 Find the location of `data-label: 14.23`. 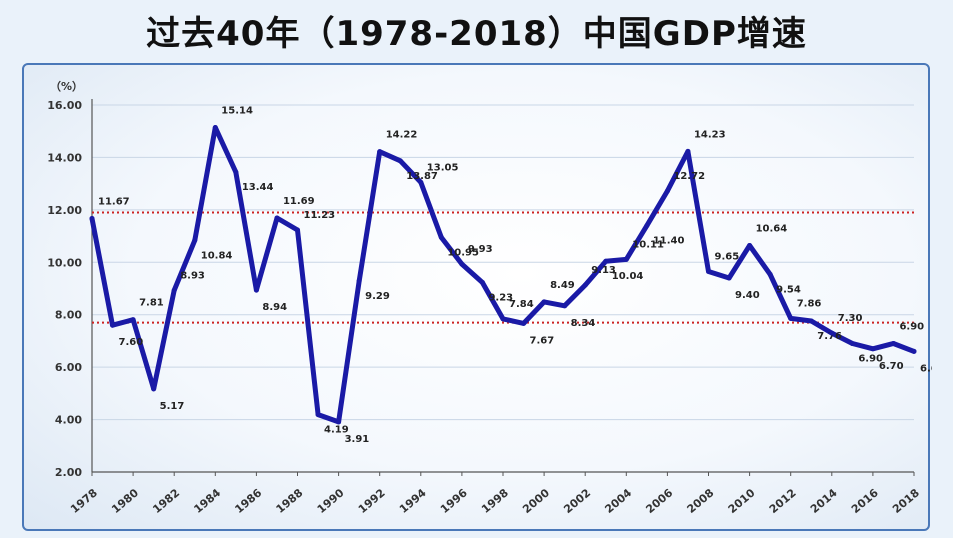

data-label: 14.23 is located at coordinates (710, 134).